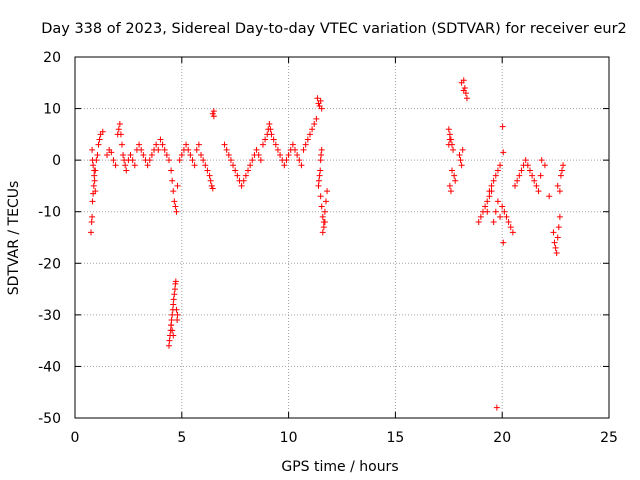 Image resolution: width=640 pixels, height=480 pixels. What do you see at coordinates (289, 438) in the screenshot?
I see `x-tick-label: 10` at bounding box center [289, 438].